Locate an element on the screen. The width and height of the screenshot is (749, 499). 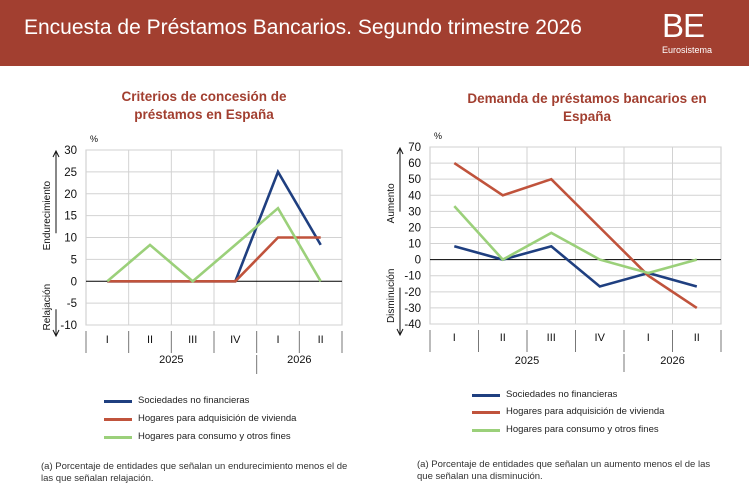
y-tick-label: 50 is located at coordinates (414, 180).